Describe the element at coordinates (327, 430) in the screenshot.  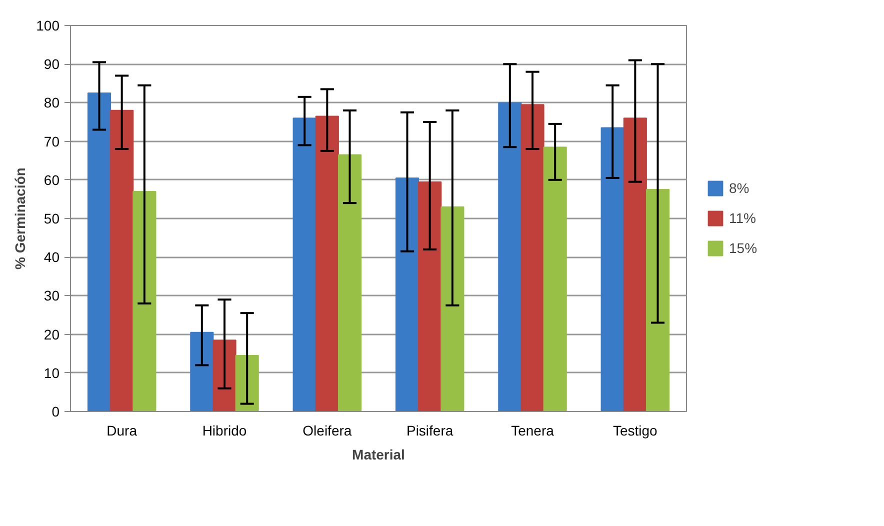
I see `x-tick-label: Oleifera` at that location.